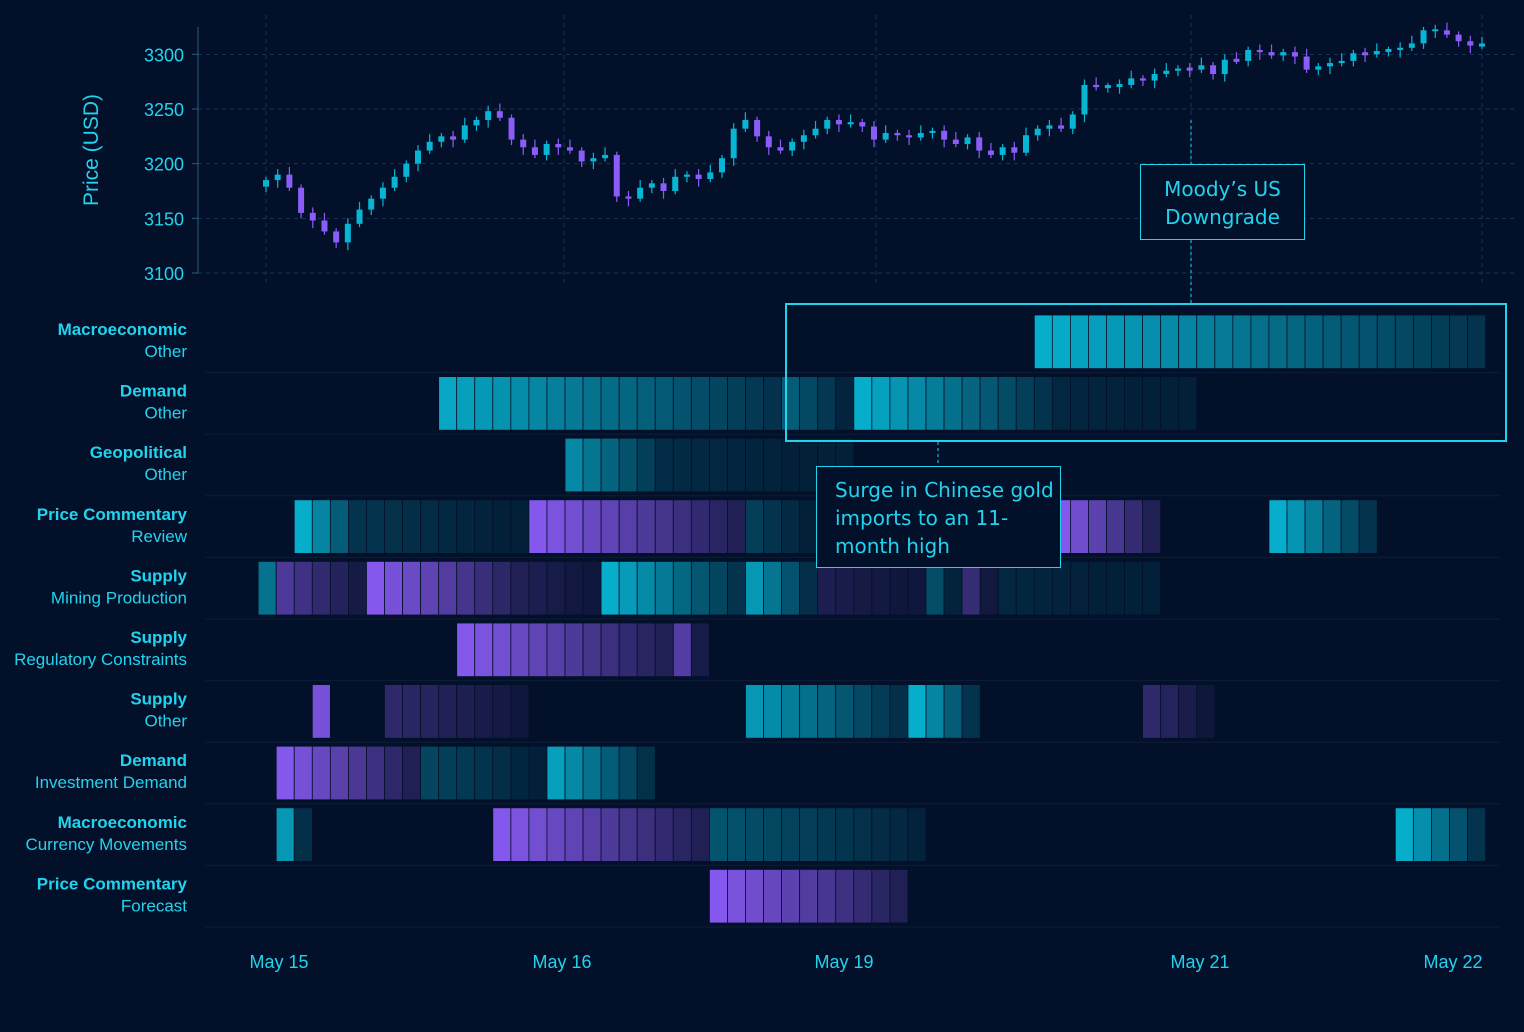 The height and width of the screenshot is (1032, 1524). I want to click on y-tick-label: 3150, so click(164, 219).